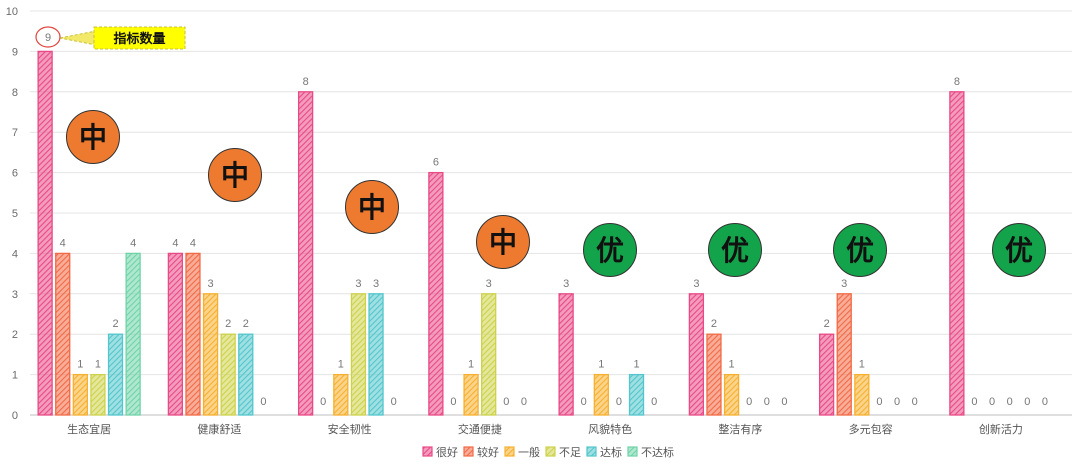 This screenshot has width=1080, height=475. I want to click on x-tick-label: 创新活力, so click(1001, 429).